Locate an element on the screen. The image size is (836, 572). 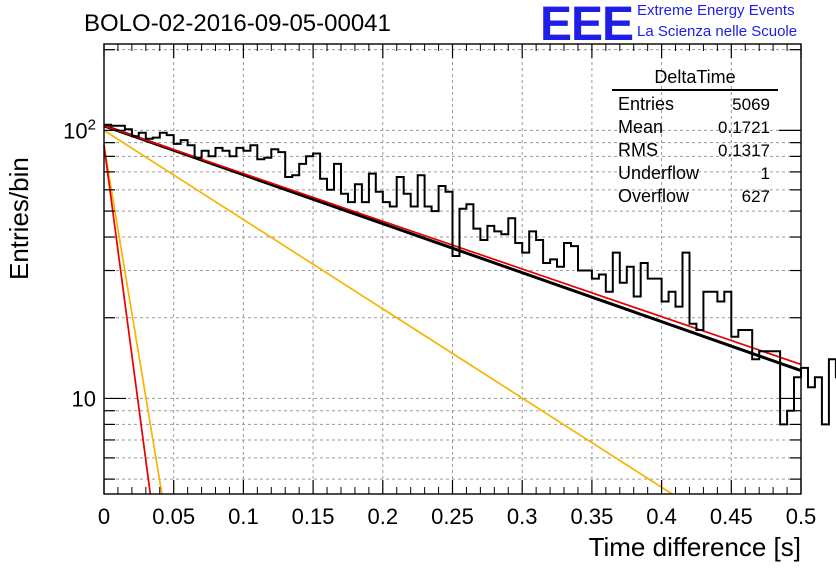
x-axis-label: Time difference [s] is located at coordinates (694, 547).